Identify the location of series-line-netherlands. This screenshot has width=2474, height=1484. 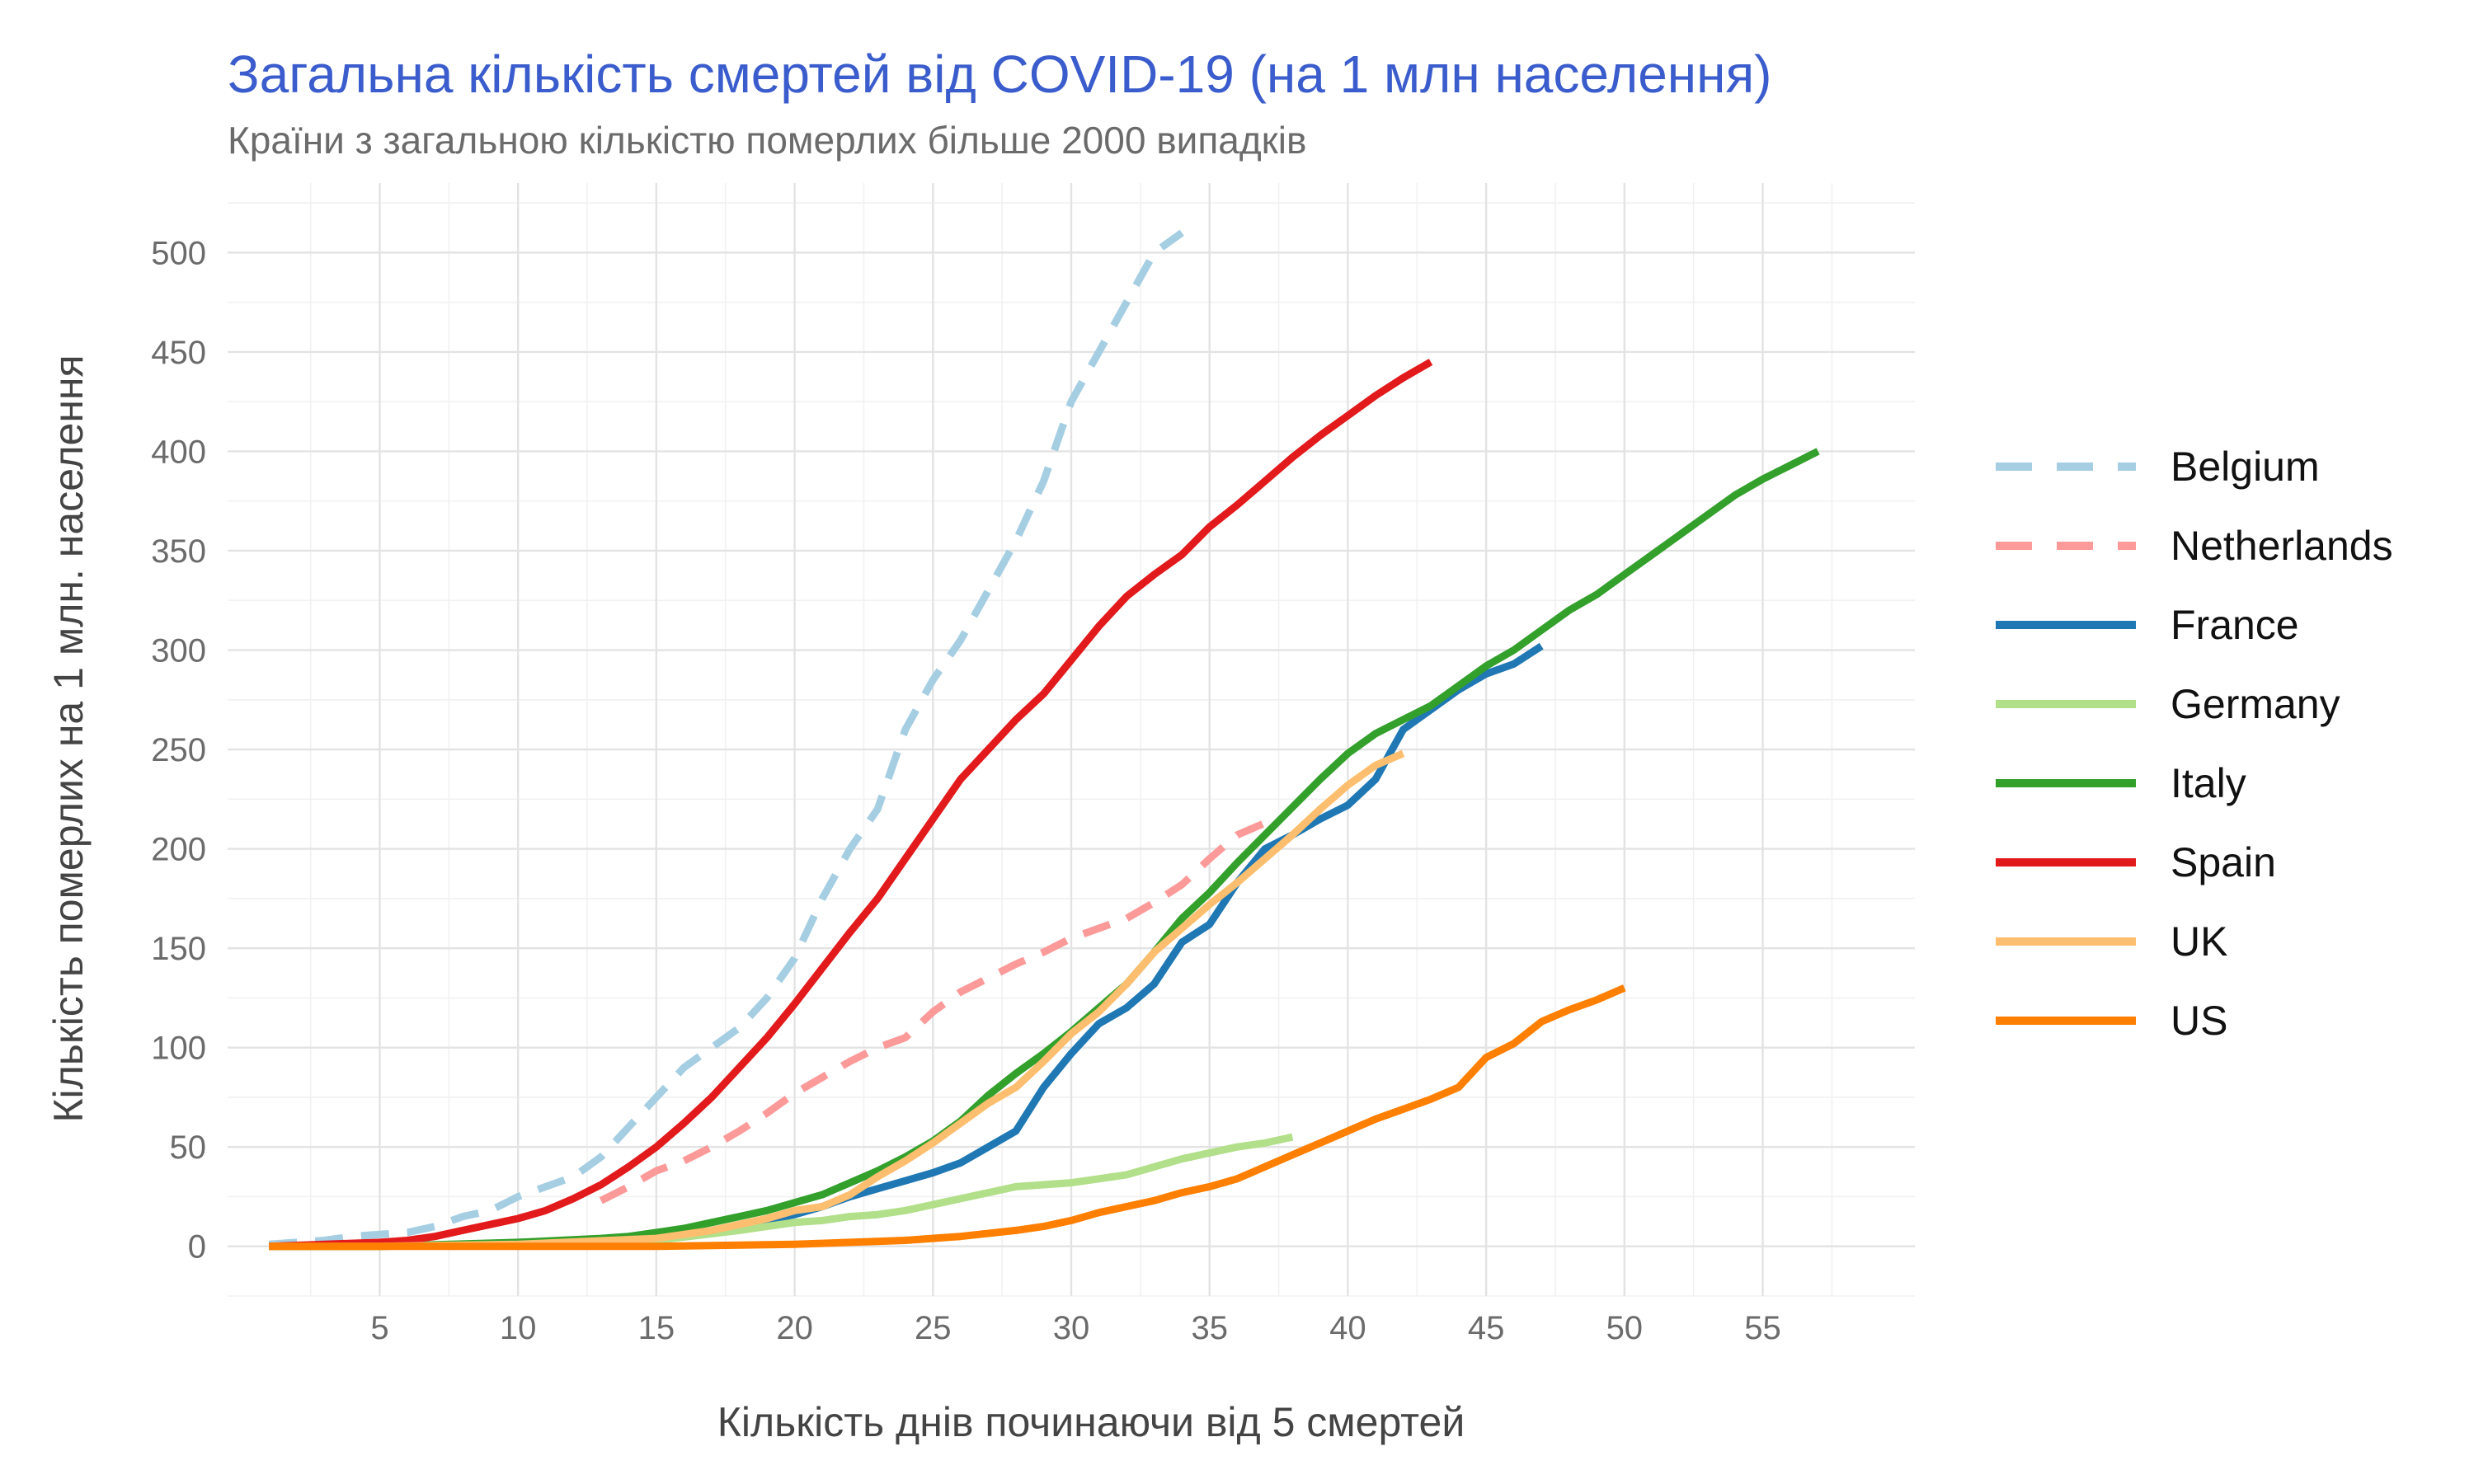
(933, 1012).